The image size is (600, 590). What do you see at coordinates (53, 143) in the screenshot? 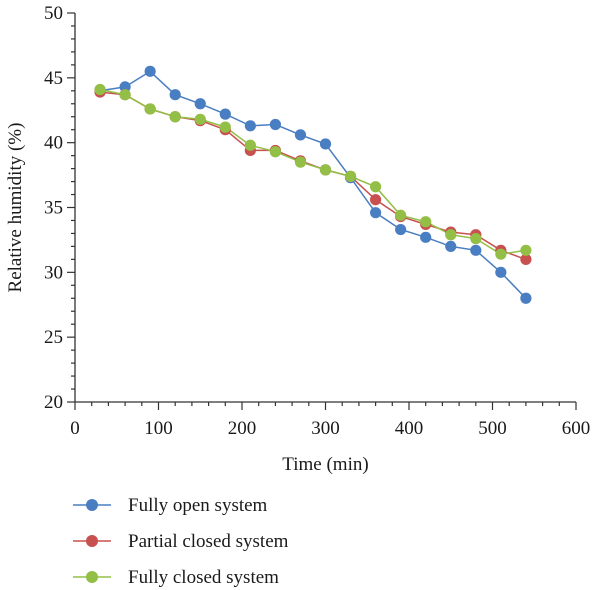
I see `y-tick-label: 40` at bounding box center [53, 143].